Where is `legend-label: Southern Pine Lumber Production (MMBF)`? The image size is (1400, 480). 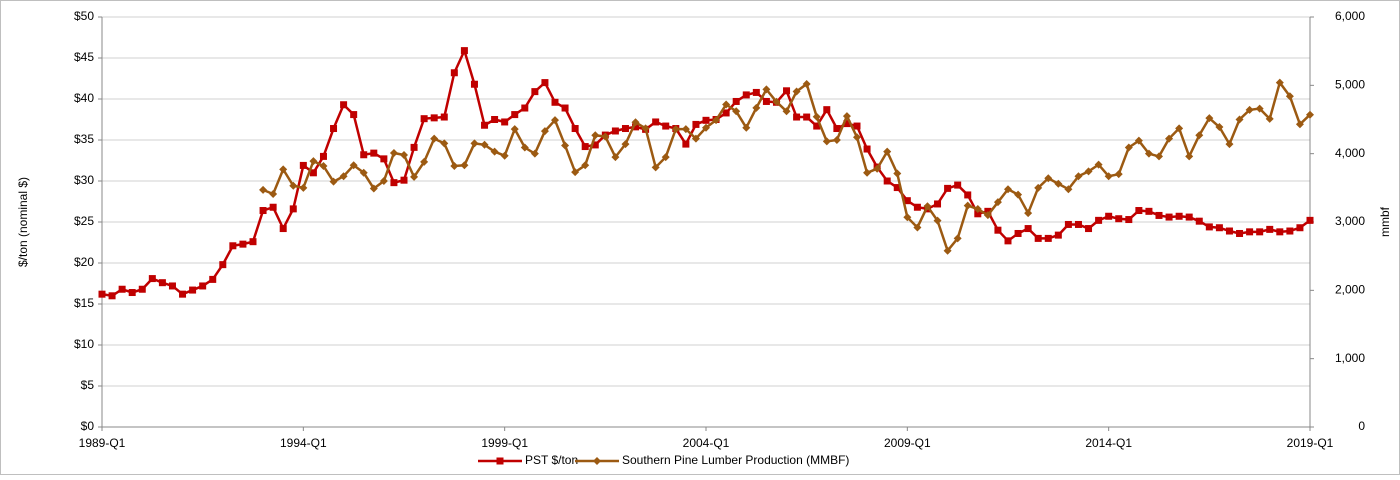
legend-label: Southern Pine Lumber Production (MMBF) is located at coordinates (735, 460).